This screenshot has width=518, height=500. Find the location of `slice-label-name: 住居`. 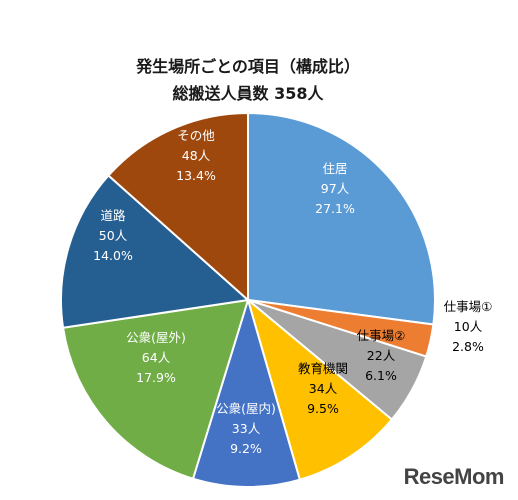

slice-label-name: 住居 is located at coordinates (334, 168).